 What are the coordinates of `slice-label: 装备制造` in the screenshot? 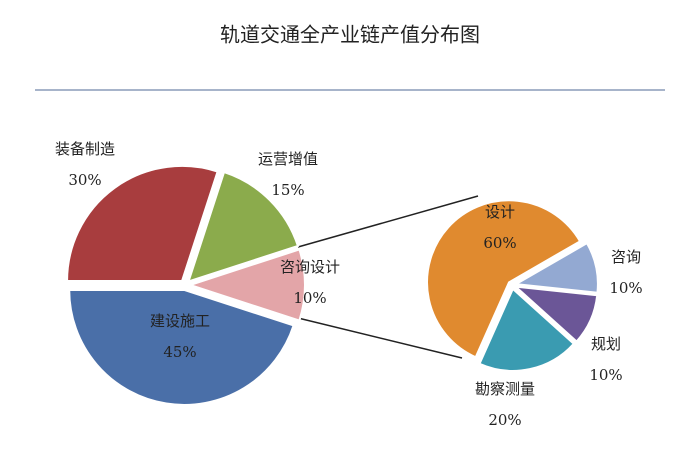 It's located at (85, 149).